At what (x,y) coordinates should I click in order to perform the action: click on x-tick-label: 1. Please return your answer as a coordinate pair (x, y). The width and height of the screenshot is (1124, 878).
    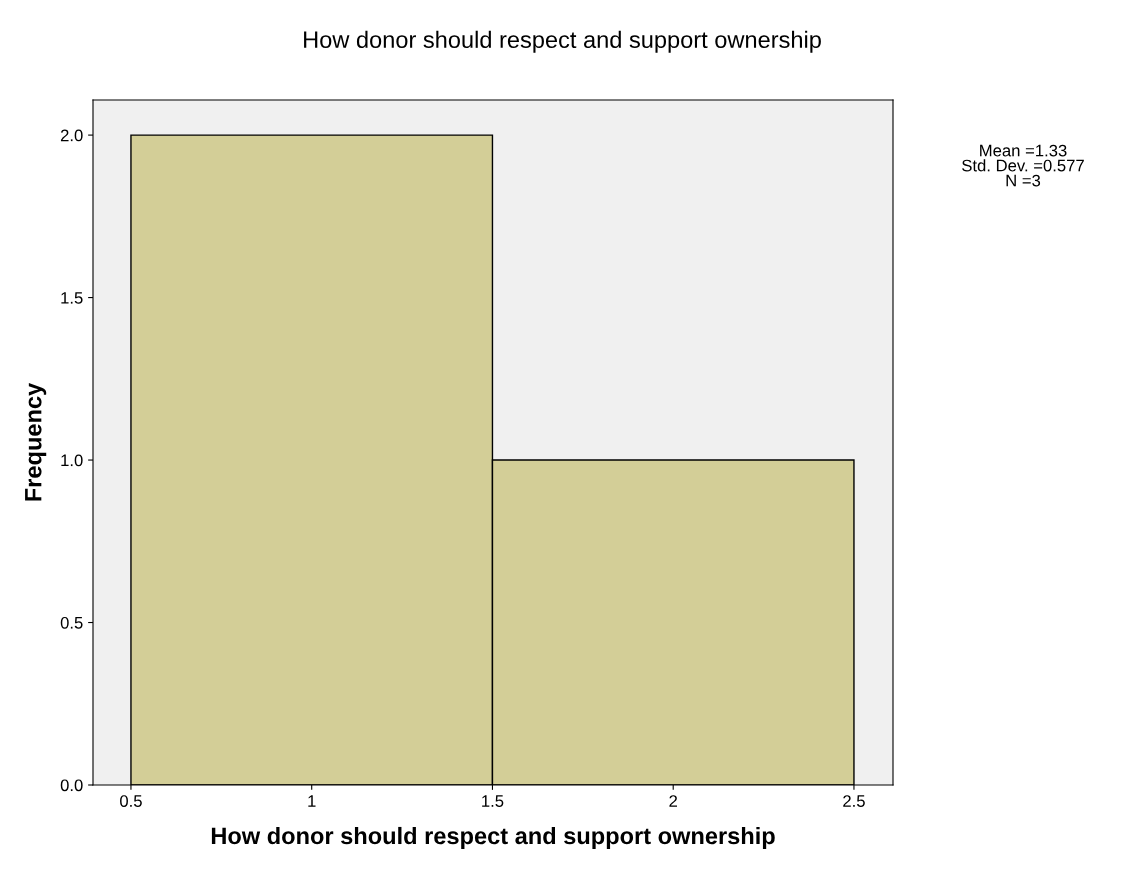
    Looking at the image, I should click on (312, 801).